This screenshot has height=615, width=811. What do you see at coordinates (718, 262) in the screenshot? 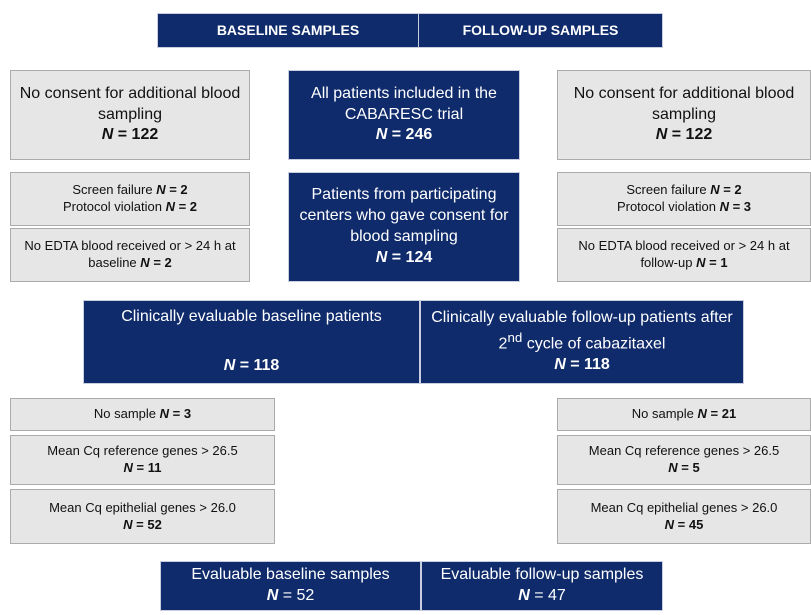
I see `n-value: = 1` at bounding box center [718, 262].